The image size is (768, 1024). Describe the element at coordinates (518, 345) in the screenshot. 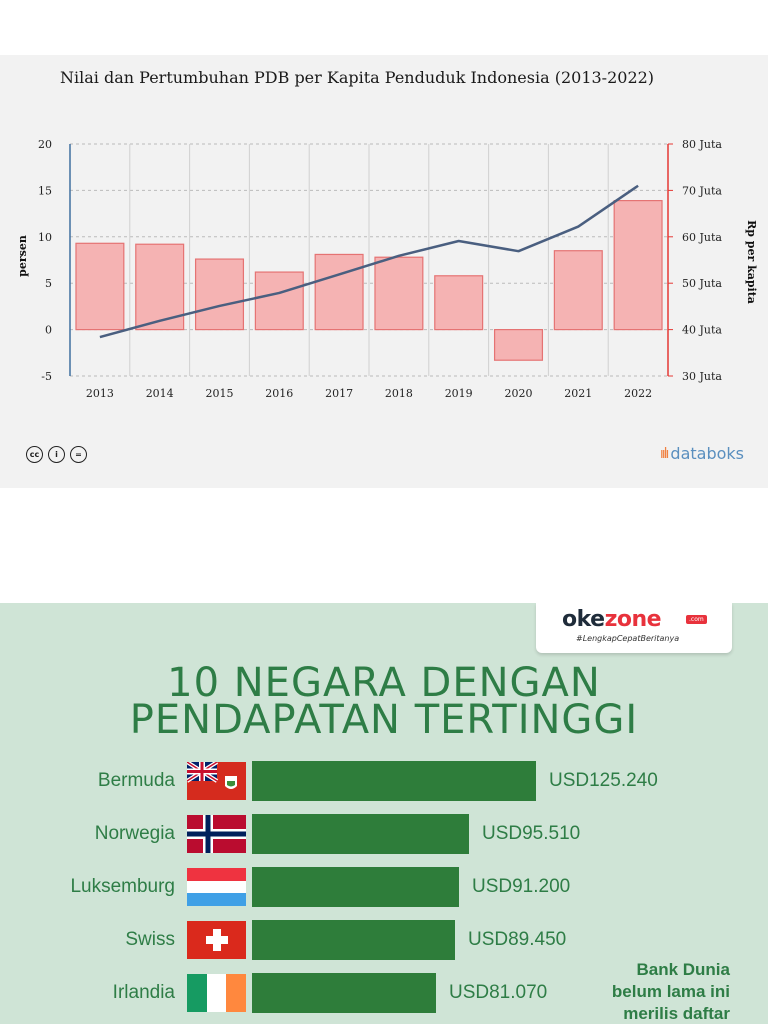

I see `bar-2020` at that location.